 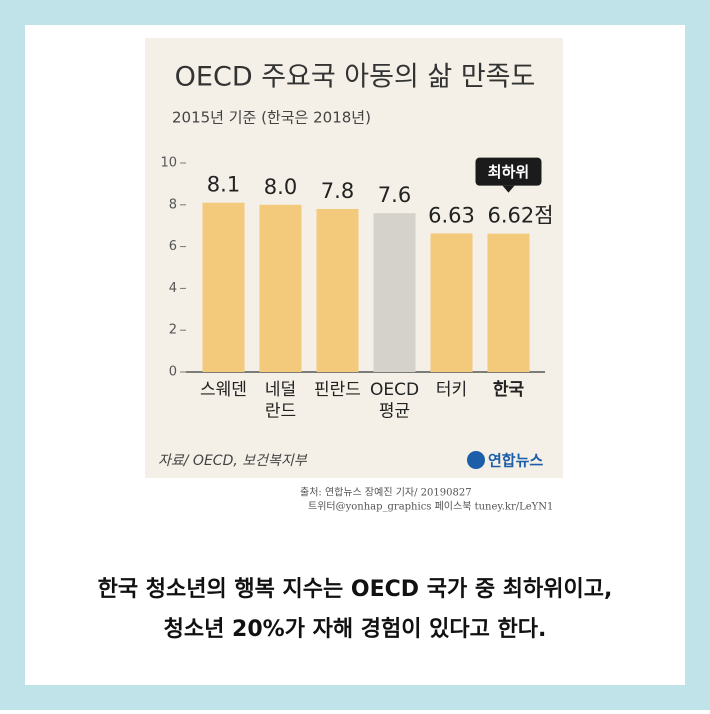 I want to click on annotation: 최하위, so click(x=508, y=172).